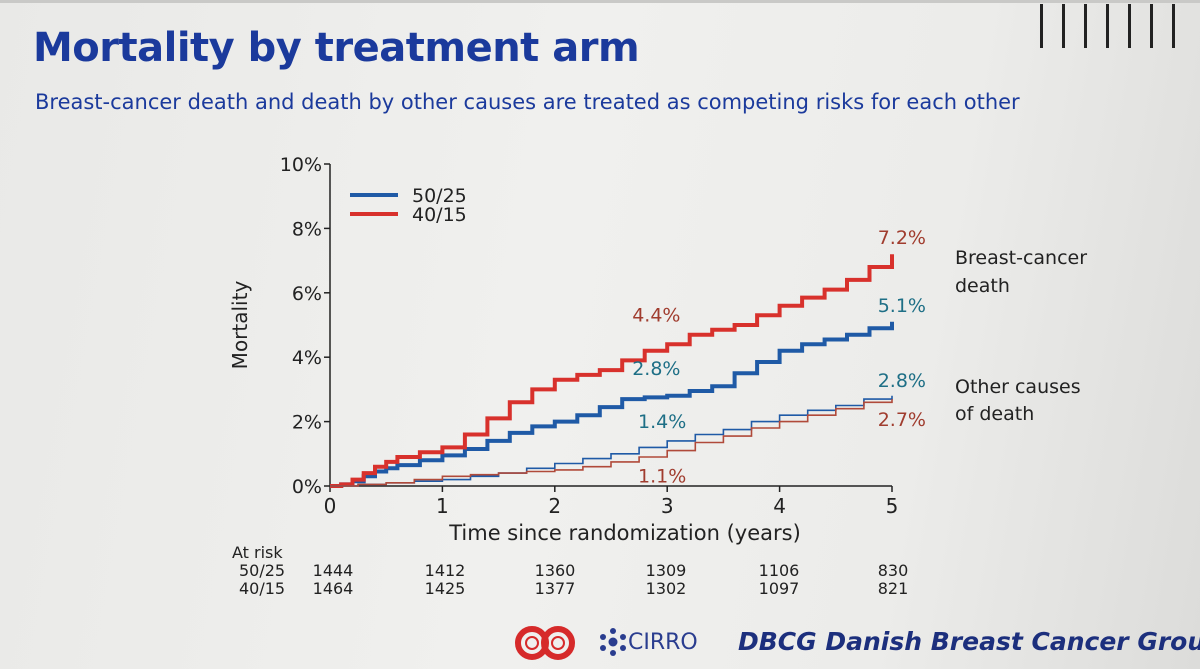  What do you see at coordinates (262, 588) in the screenshot?
I see `at-risk-row-label: 40/15` at bounding box center [262, 588].